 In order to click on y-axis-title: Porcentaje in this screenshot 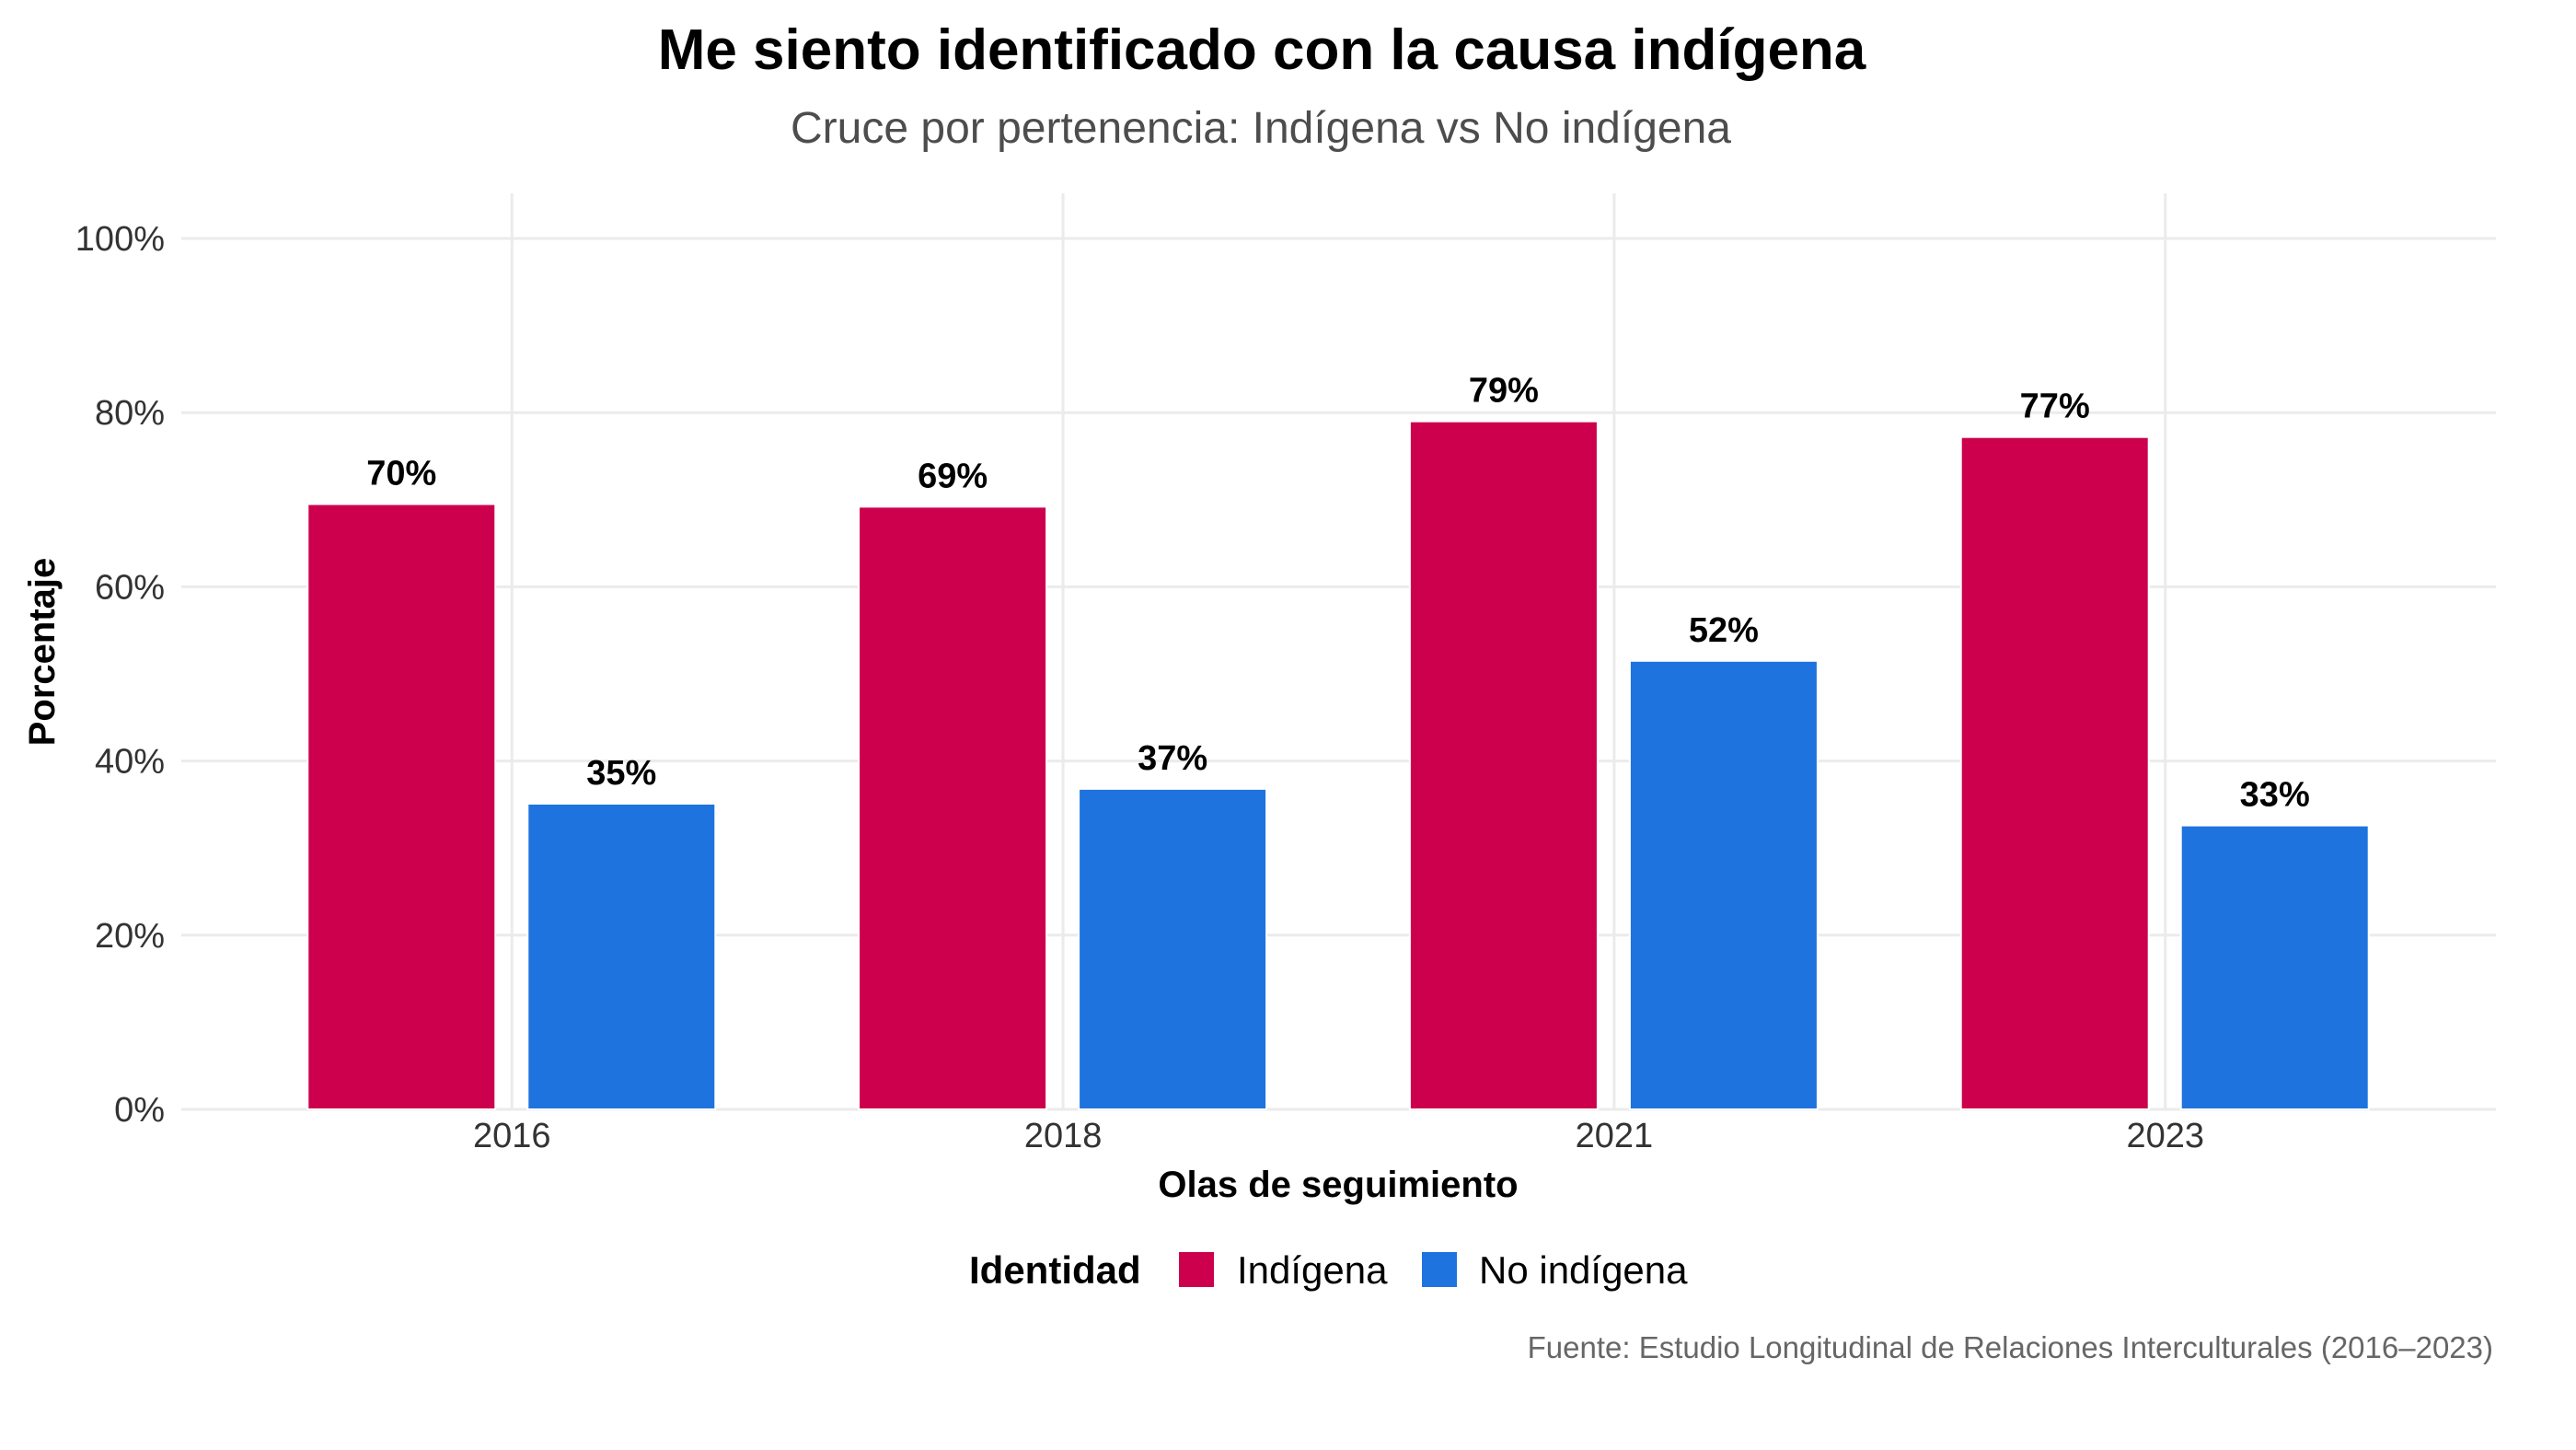, I will do `click(43, 652)`.